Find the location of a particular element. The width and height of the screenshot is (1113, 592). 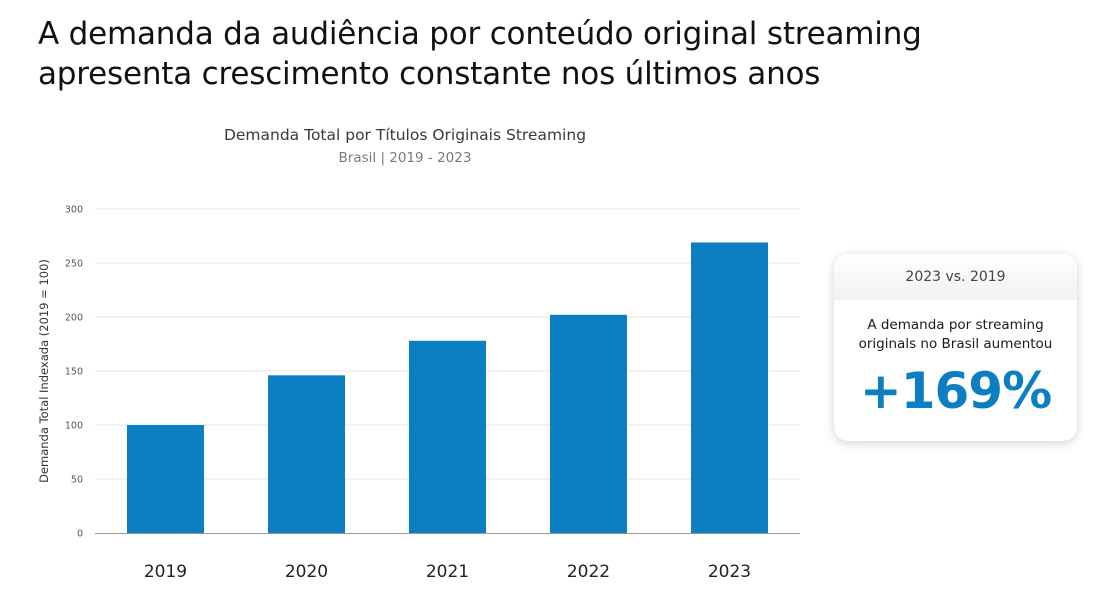

y-tick-label: 300 is located at coordinates (74, 210).